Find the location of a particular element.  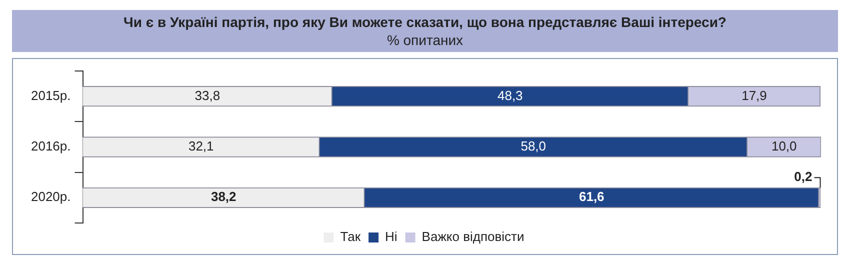

legend-label: Так is located at coordinates (350, 236).